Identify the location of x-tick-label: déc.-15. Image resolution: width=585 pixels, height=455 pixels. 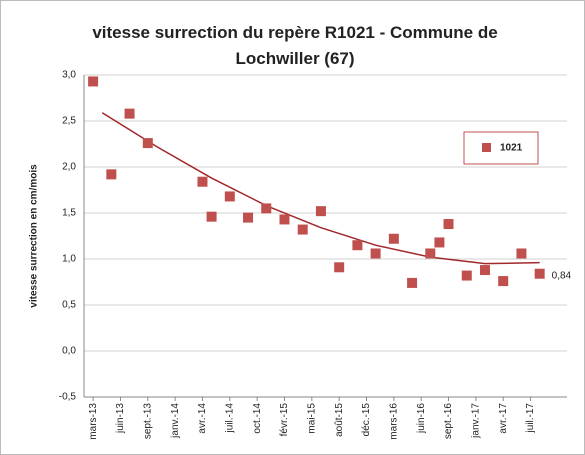
(366, 420).